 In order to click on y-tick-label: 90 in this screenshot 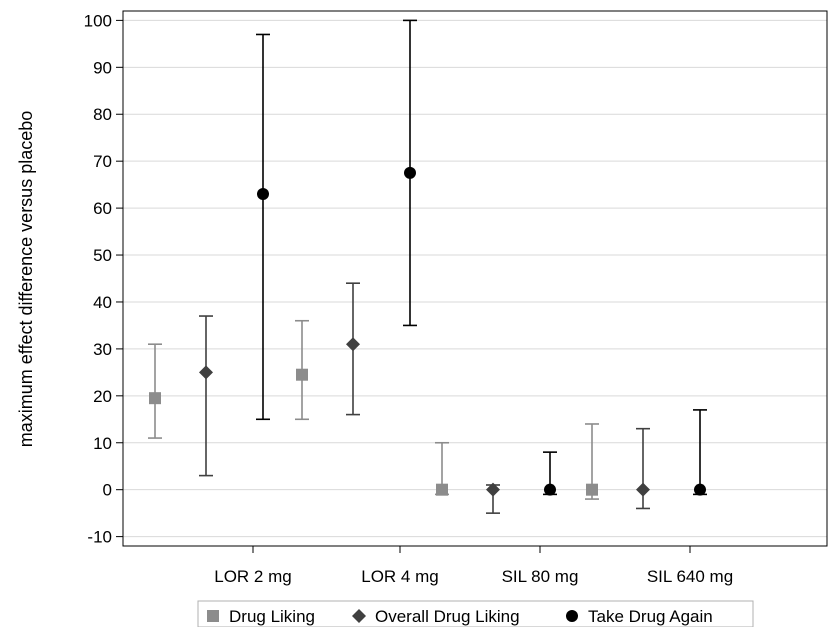, I will do `click(102, 67)`.